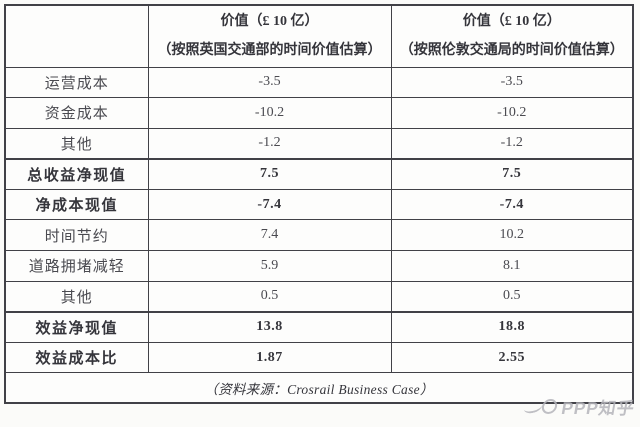 This screenshot has width=640, height=427. What do you see at coordinates (269, 235) in the screenshot?
I see `value-dft: 7.4` at bounding box center [269, 235].